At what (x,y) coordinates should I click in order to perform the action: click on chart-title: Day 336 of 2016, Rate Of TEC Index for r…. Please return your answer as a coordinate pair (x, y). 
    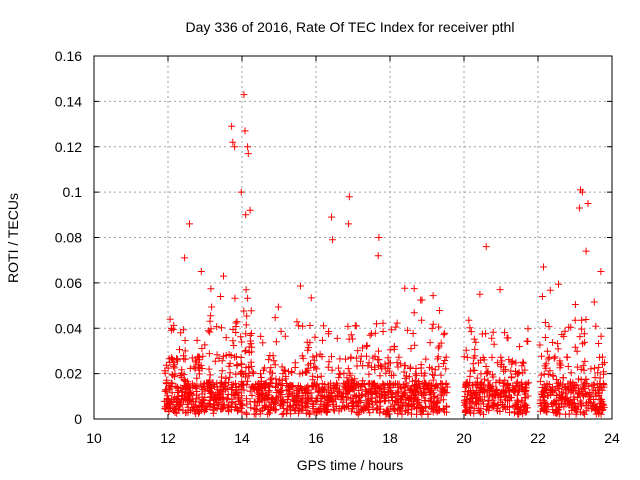
    Looking at the image, I should click on (350, 27).